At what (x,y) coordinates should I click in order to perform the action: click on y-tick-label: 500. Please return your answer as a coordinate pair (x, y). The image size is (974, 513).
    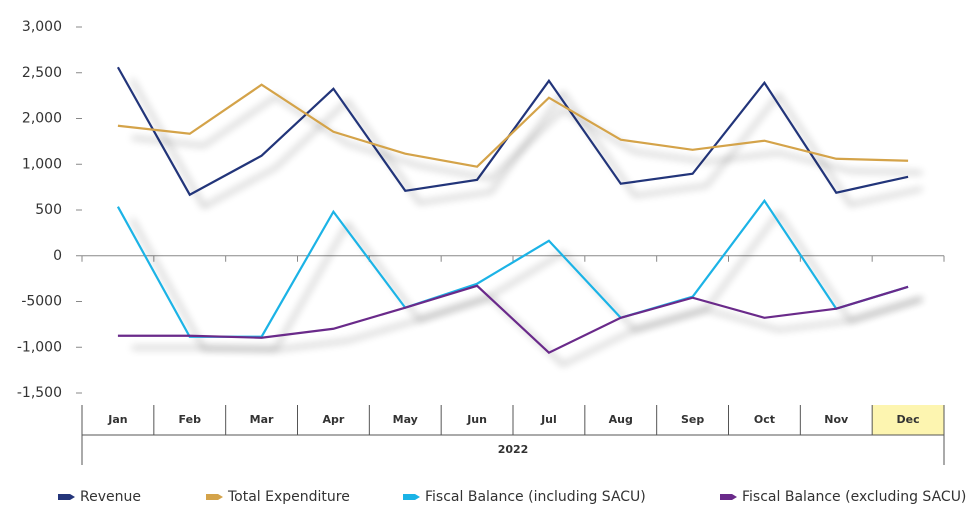
    Looking at the image, I should click on (48, 210).